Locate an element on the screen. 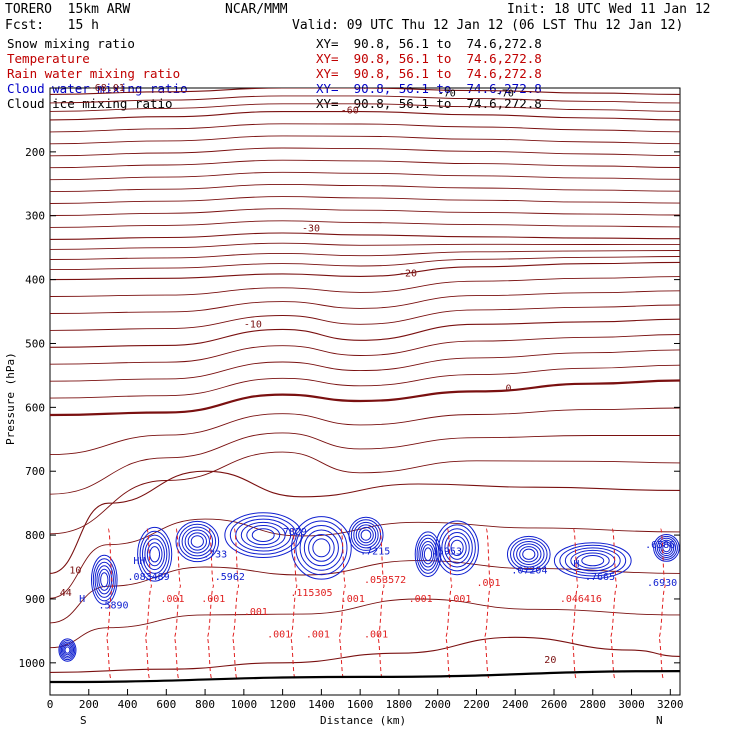  legend-rain: Rain water mixing ratio is located at coordinates (94, 73).